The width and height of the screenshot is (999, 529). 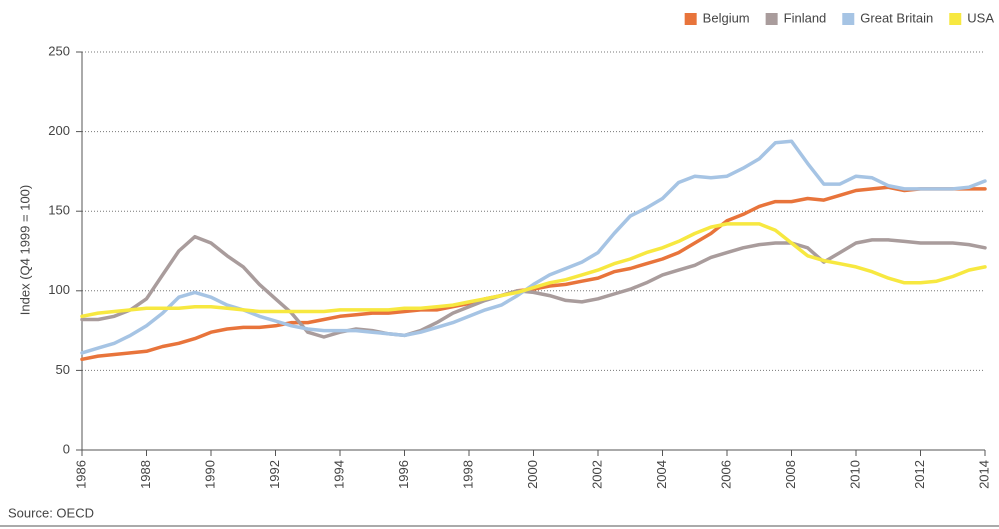 What do you see at coordinates (980, 17) in the screenshot?
I see `legend-label: USA` at bounding box center [980, 17].